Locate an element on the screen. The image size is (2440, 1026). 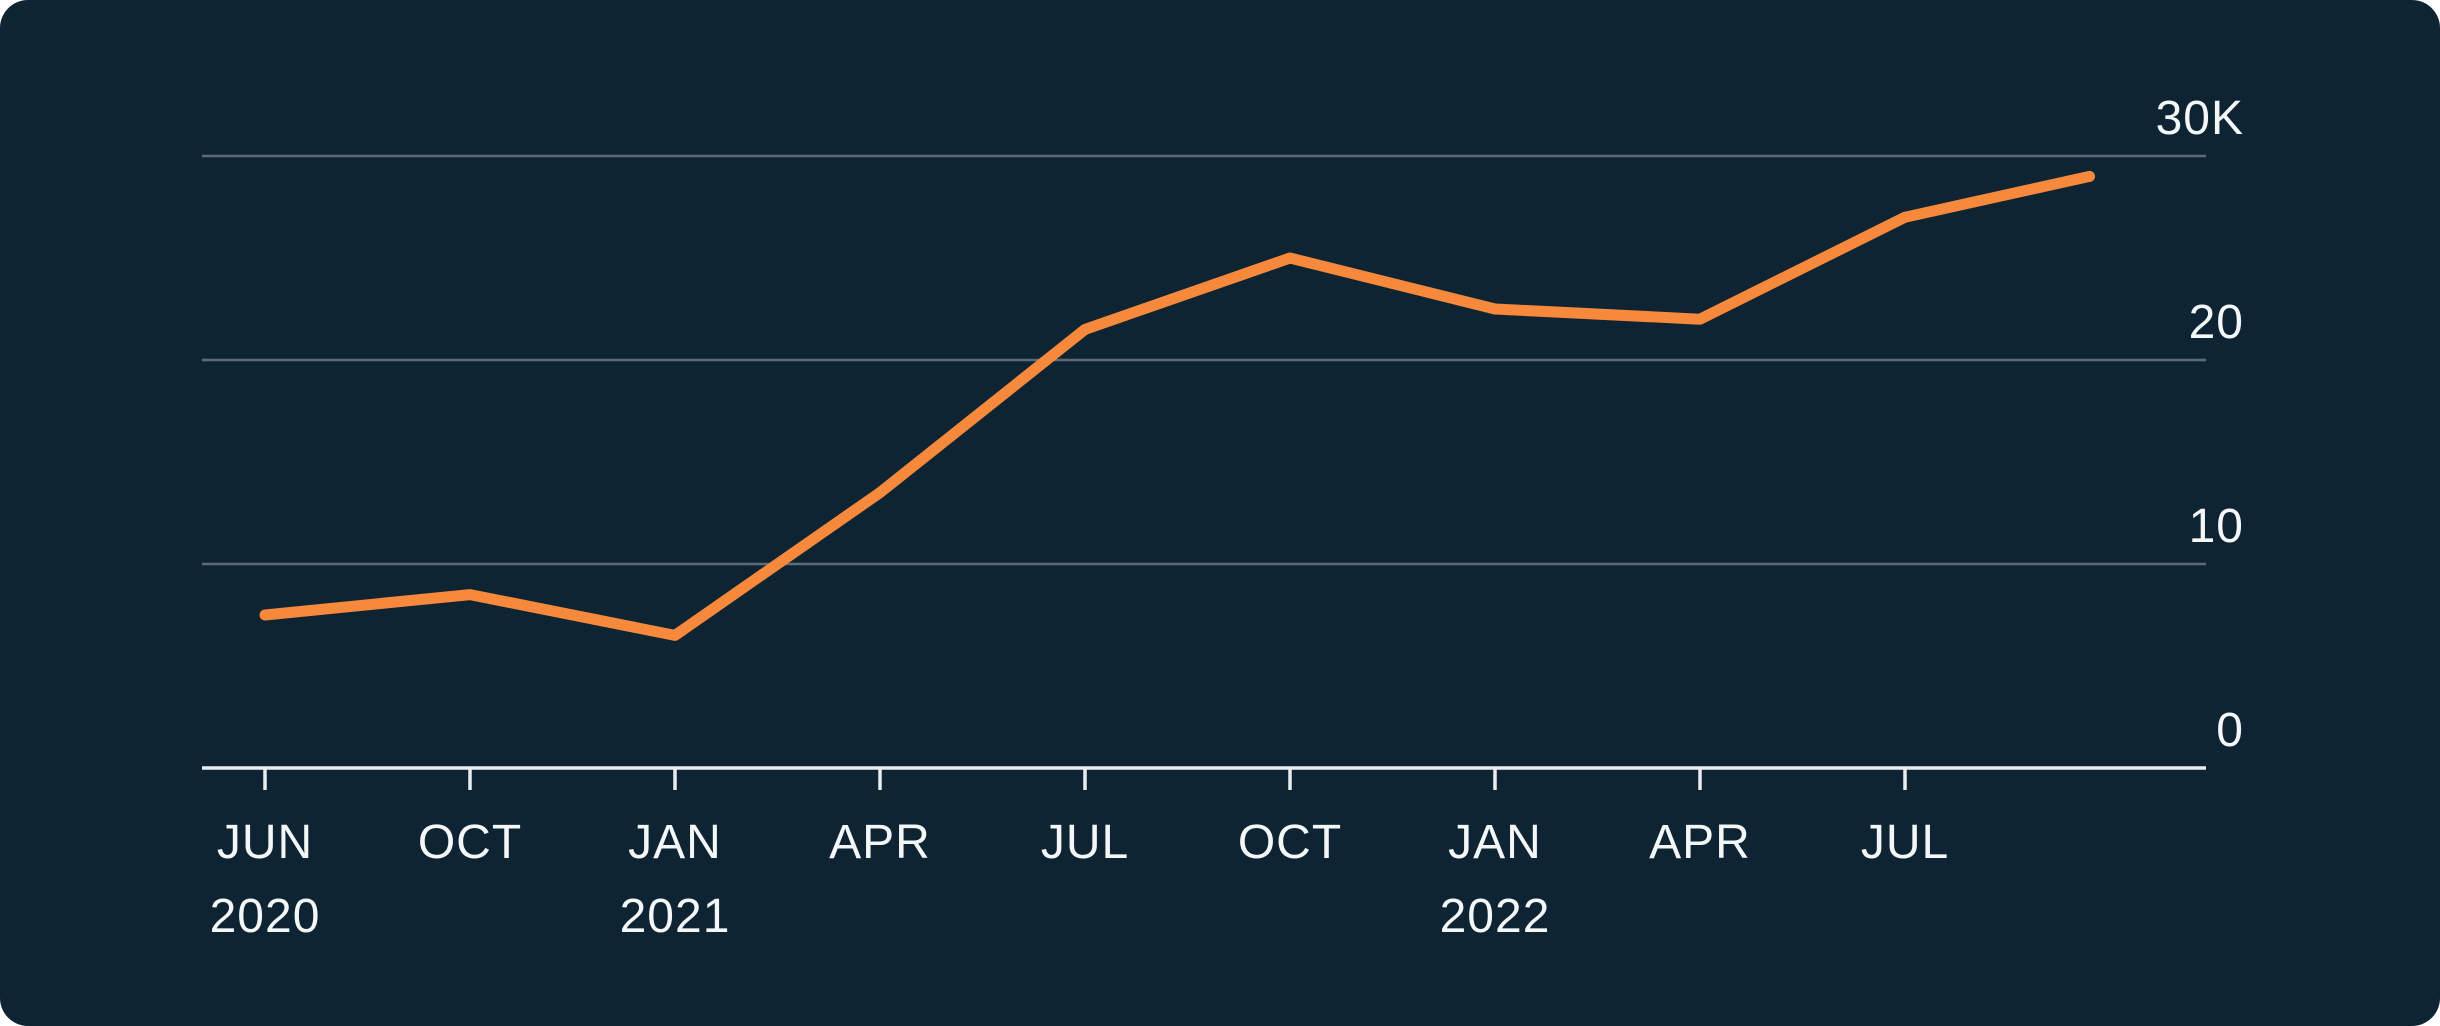
x-axis-month-label: JUN is located at coordinates (265, 842).